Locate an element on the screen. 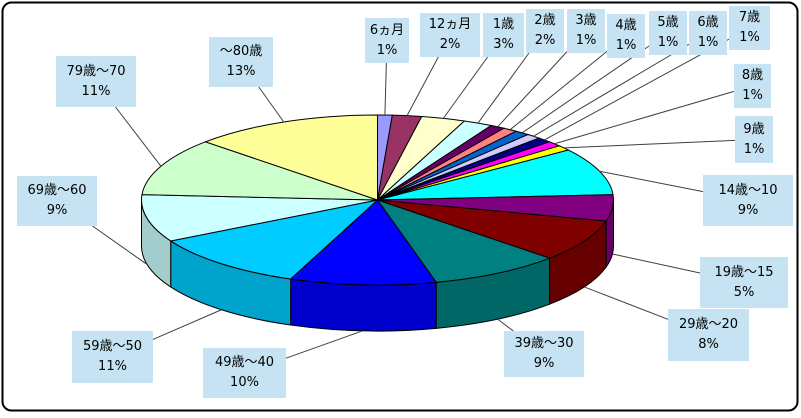  callout-label: 79歳～70 is located at coordinates (96, 71).